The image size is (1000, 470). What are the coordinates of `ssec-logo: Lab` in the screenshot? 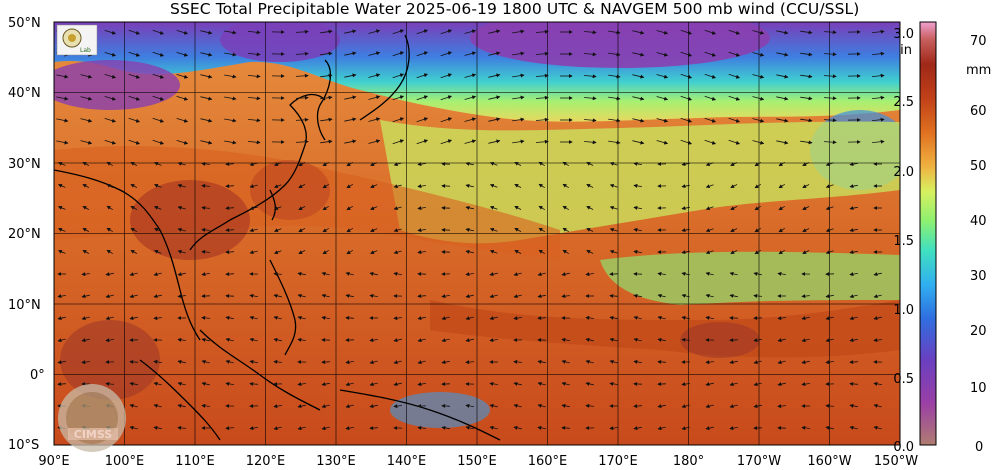 It's located at (77, 40).